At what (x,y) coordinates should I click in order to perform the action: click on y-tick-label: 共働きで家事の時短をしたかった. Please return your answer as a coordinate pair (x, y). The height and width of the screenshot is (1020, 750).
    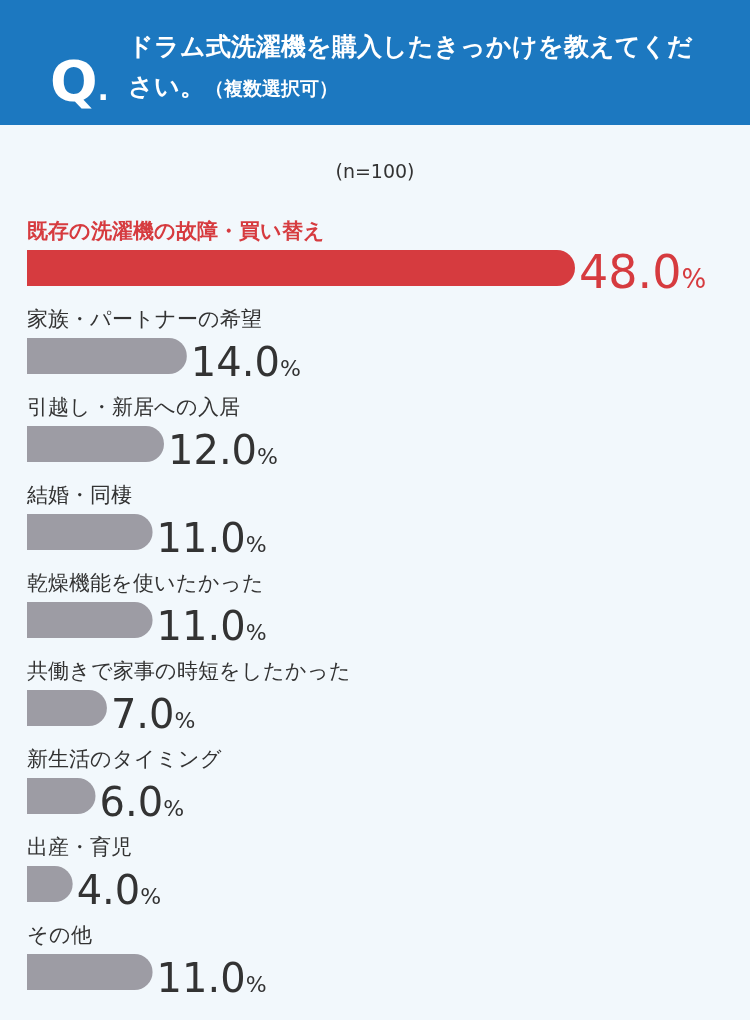
    Looking at the image, I should click on (189, 671).